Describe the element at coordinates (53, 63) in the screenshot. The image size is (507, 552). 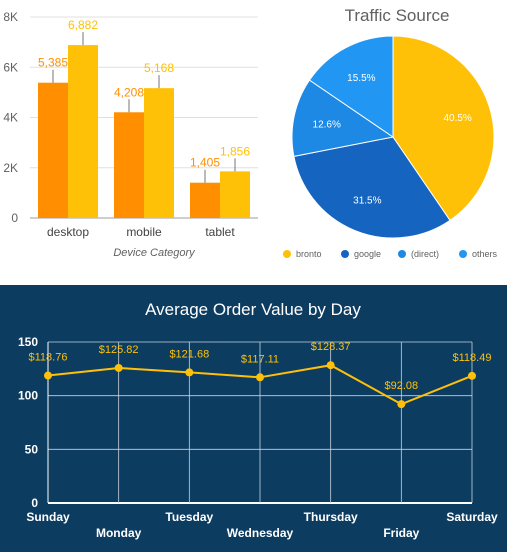
I see `bar-value-label: 5,385` at that location.